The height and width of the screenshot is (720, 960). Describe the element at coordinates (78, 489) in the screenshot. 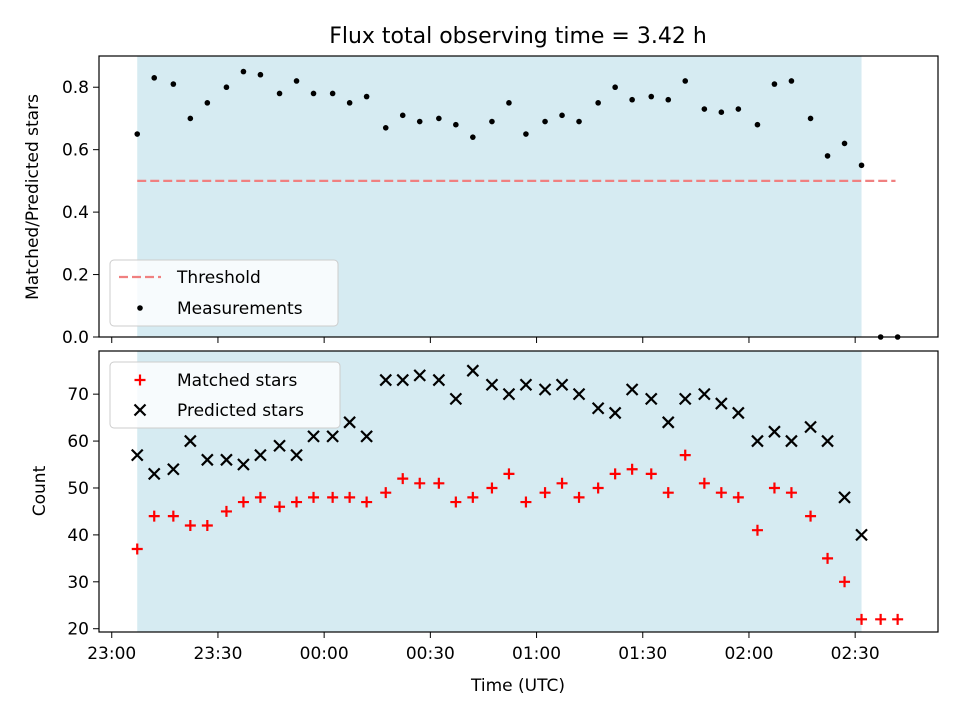

I see `bottom-y-tick-label: 50` at that location.